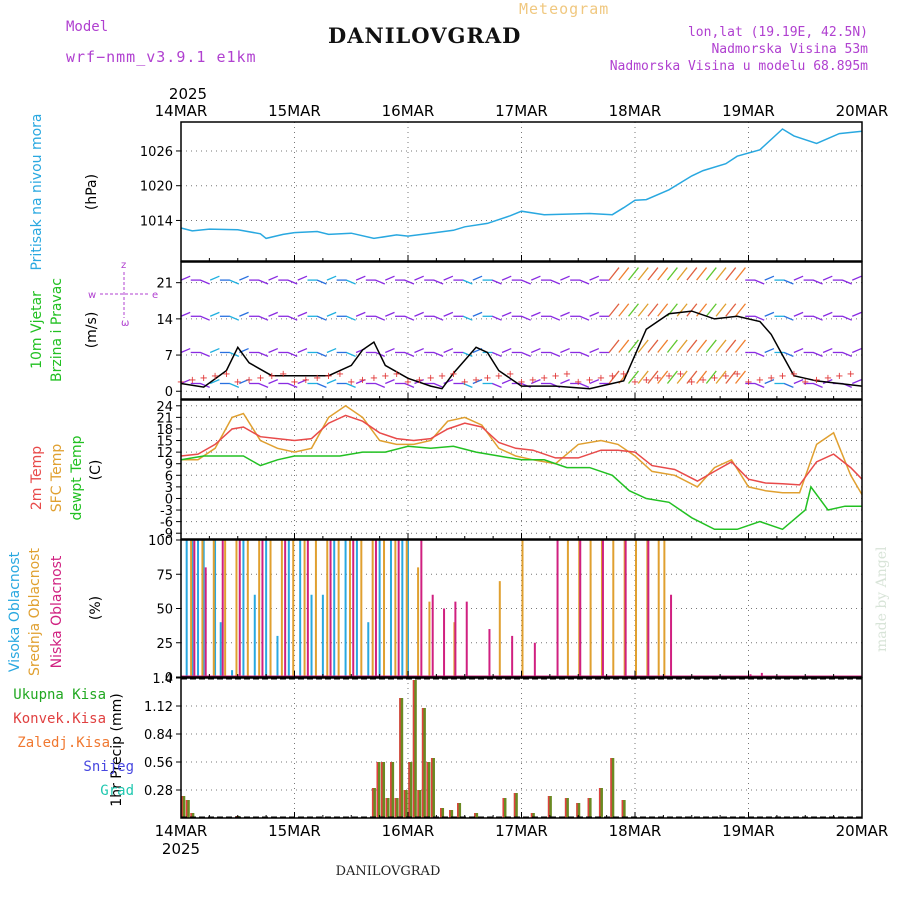 The width and height of the screenshot is (900, 900). What do you see at coordinates (521, 111) in the screenshot?
I see `x-tick-label-top: 17MAR` at bounding box center [521, 111].